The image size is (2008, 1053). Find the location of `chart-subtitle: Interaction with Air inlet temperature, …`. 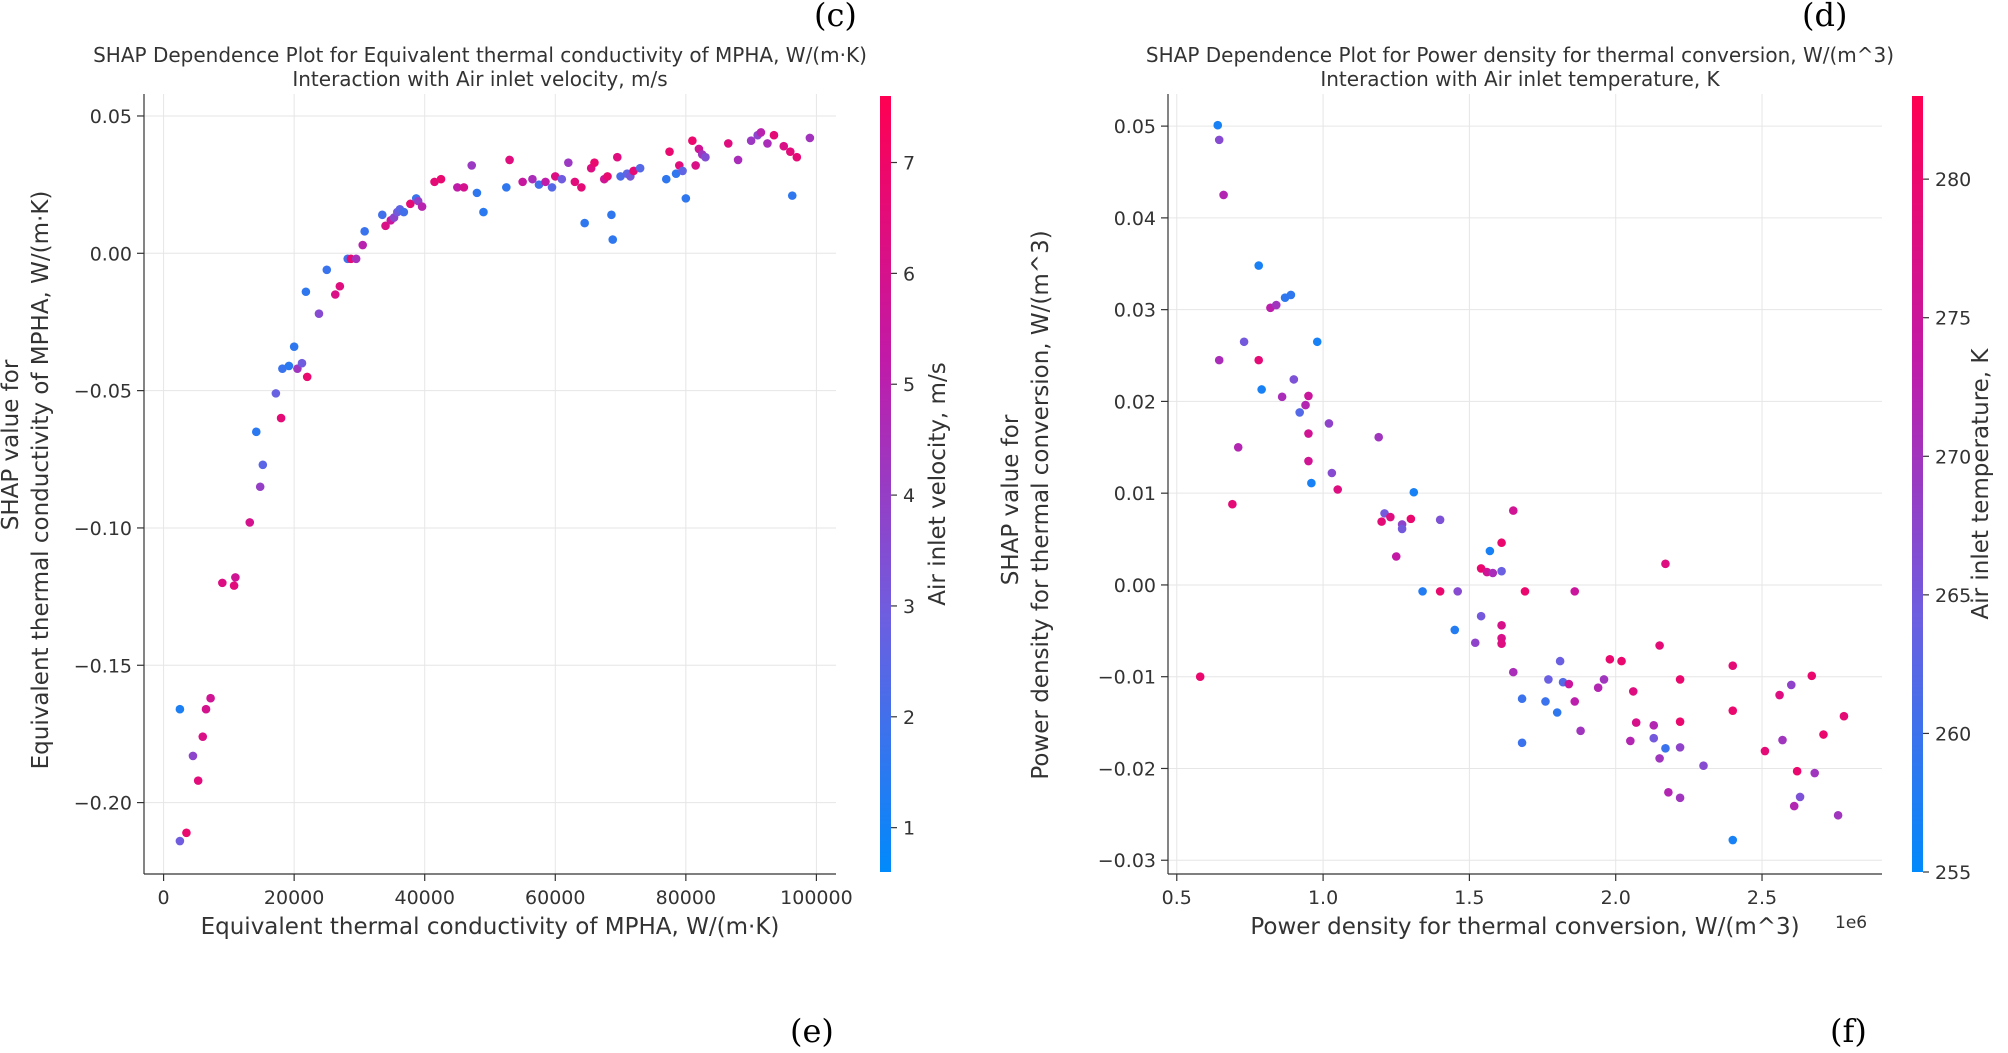

chart-subtitle: Interaction with Air inlet temperature, … is located at coordinates (1520, 79).